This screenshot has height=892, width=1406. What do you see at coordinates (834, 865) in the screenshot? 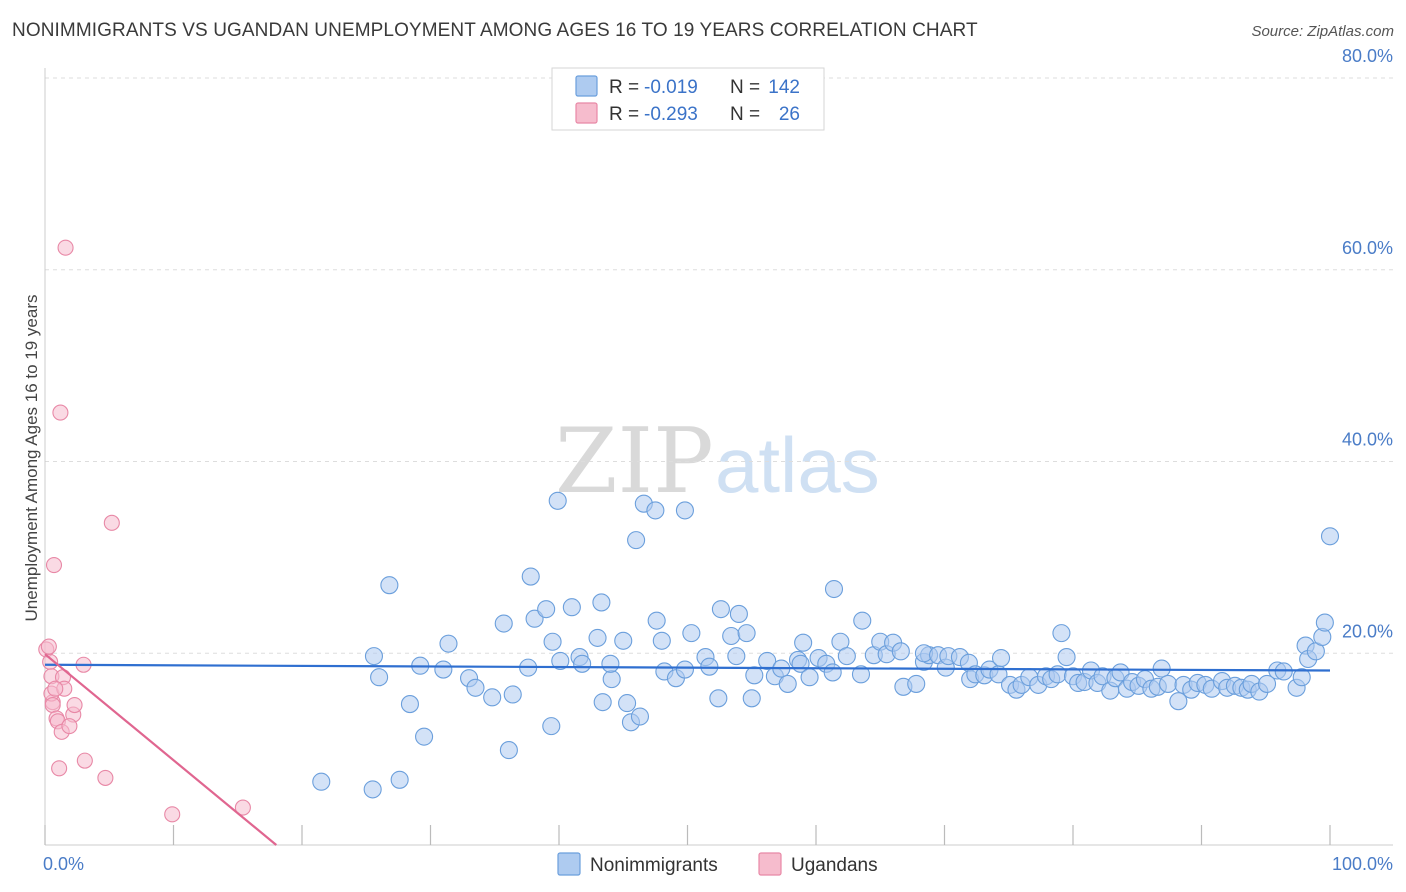
I see `bottom-legend-ugandans: Ugandans` at bounding box center [834, 865].